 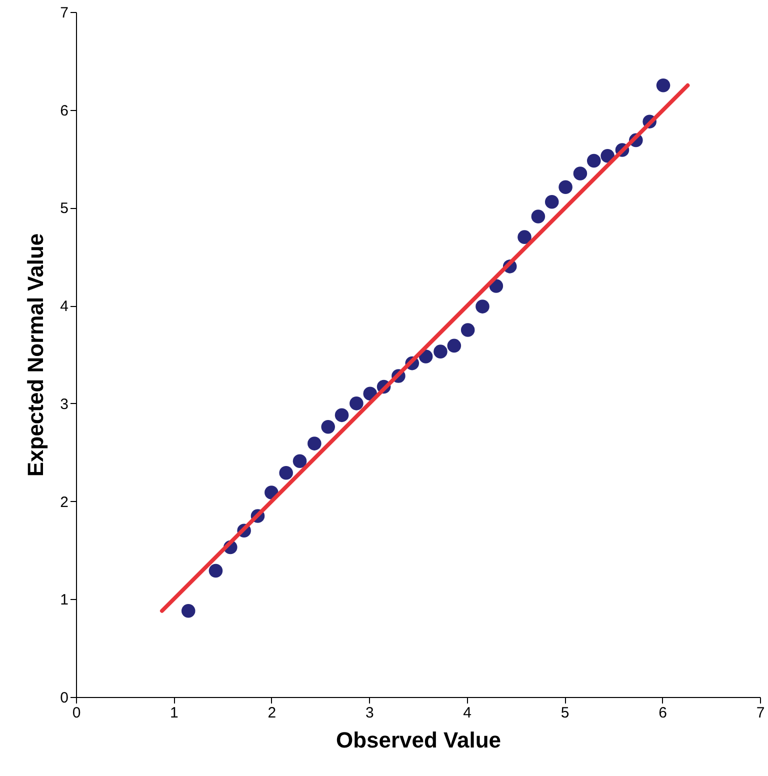 What do you see at coordinates (419, 740) in the screenshot?
I see `x-axis-title: Observed Value` at bounding box center [419, 740].